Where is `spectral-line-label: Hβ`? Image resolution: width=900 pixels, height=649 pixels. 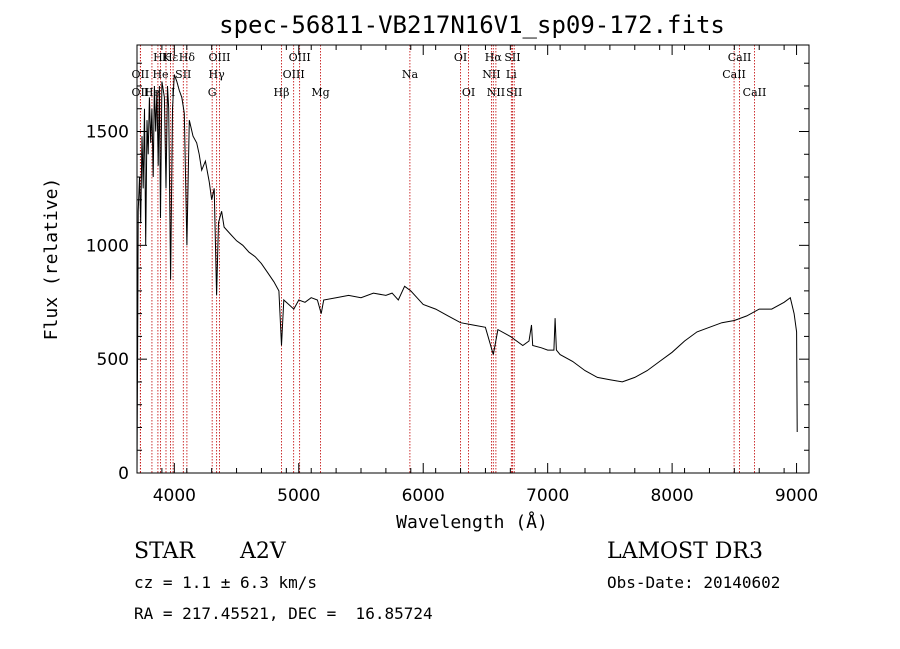 spectral-line-label: Hβ is located at coordinates (282, 92).